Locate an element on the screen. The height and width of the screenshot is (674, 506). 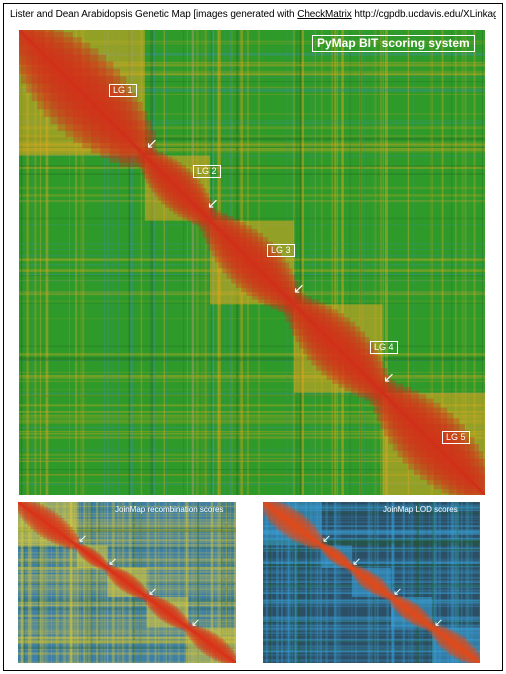
lg-2-label: LG 2 is located at coordinates (207, 171).